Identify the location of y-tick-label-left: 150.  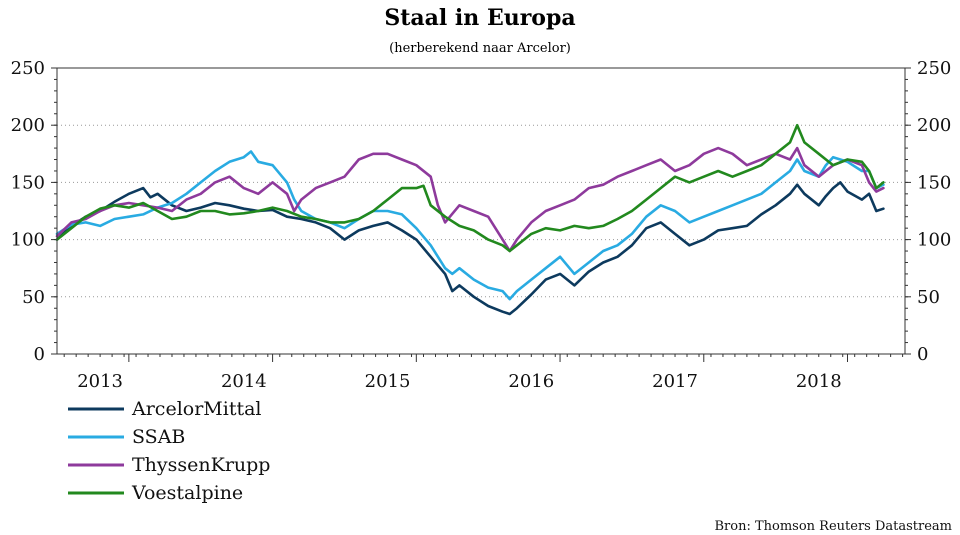
(28, 182).